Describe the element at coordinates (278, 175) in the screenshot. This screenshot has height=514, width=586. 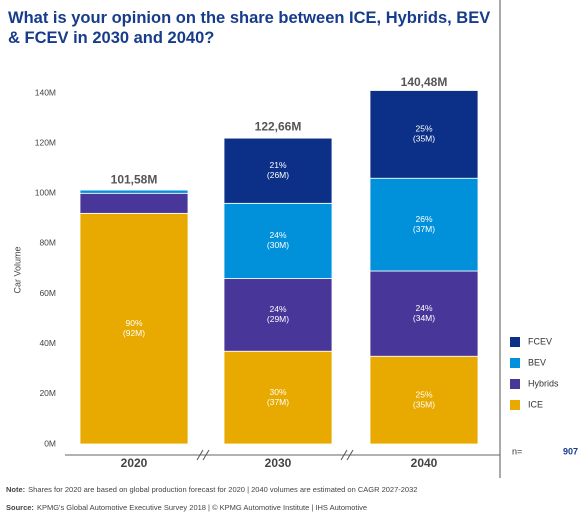
I see `value-label: (26M)` at that location.